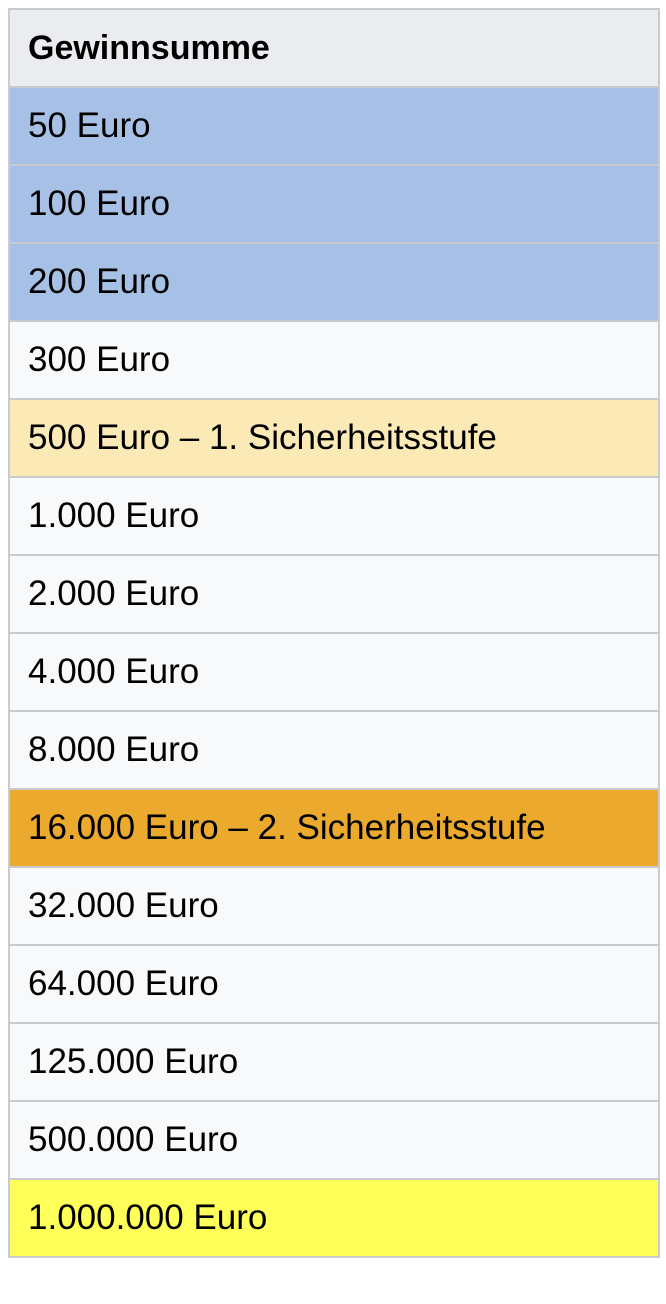 The width and height of the screenshot is (666, 1304). I want to click on table-row: 16.000 Euro – 2. Sicherheitsstufe, so click(334, 828).